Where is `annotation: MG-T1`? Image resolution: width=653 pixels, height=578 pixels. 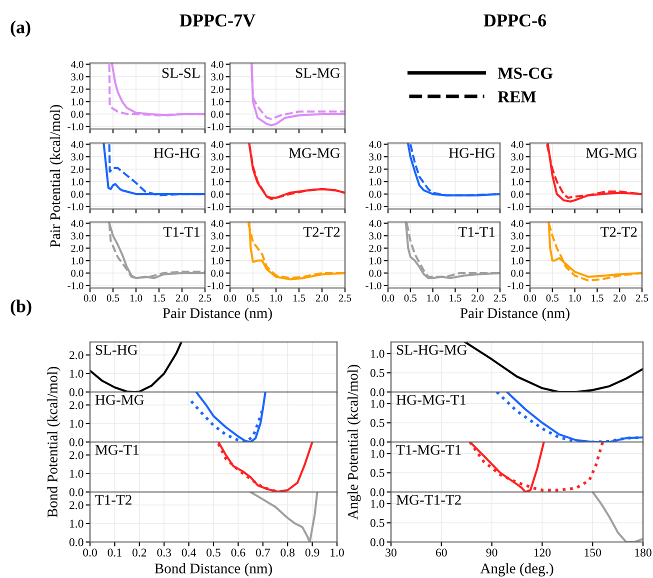 annotation: MG-T1 is located at coordinates (117, 449).